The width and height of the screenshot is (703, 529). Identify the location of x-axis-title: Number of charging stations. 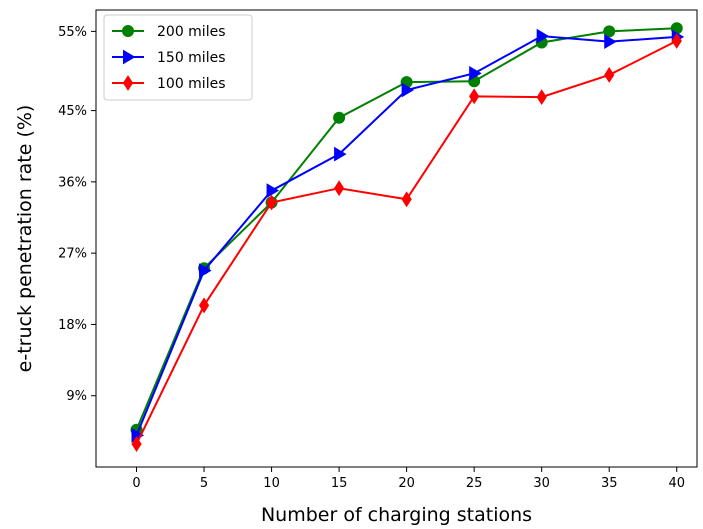
(396, 515).